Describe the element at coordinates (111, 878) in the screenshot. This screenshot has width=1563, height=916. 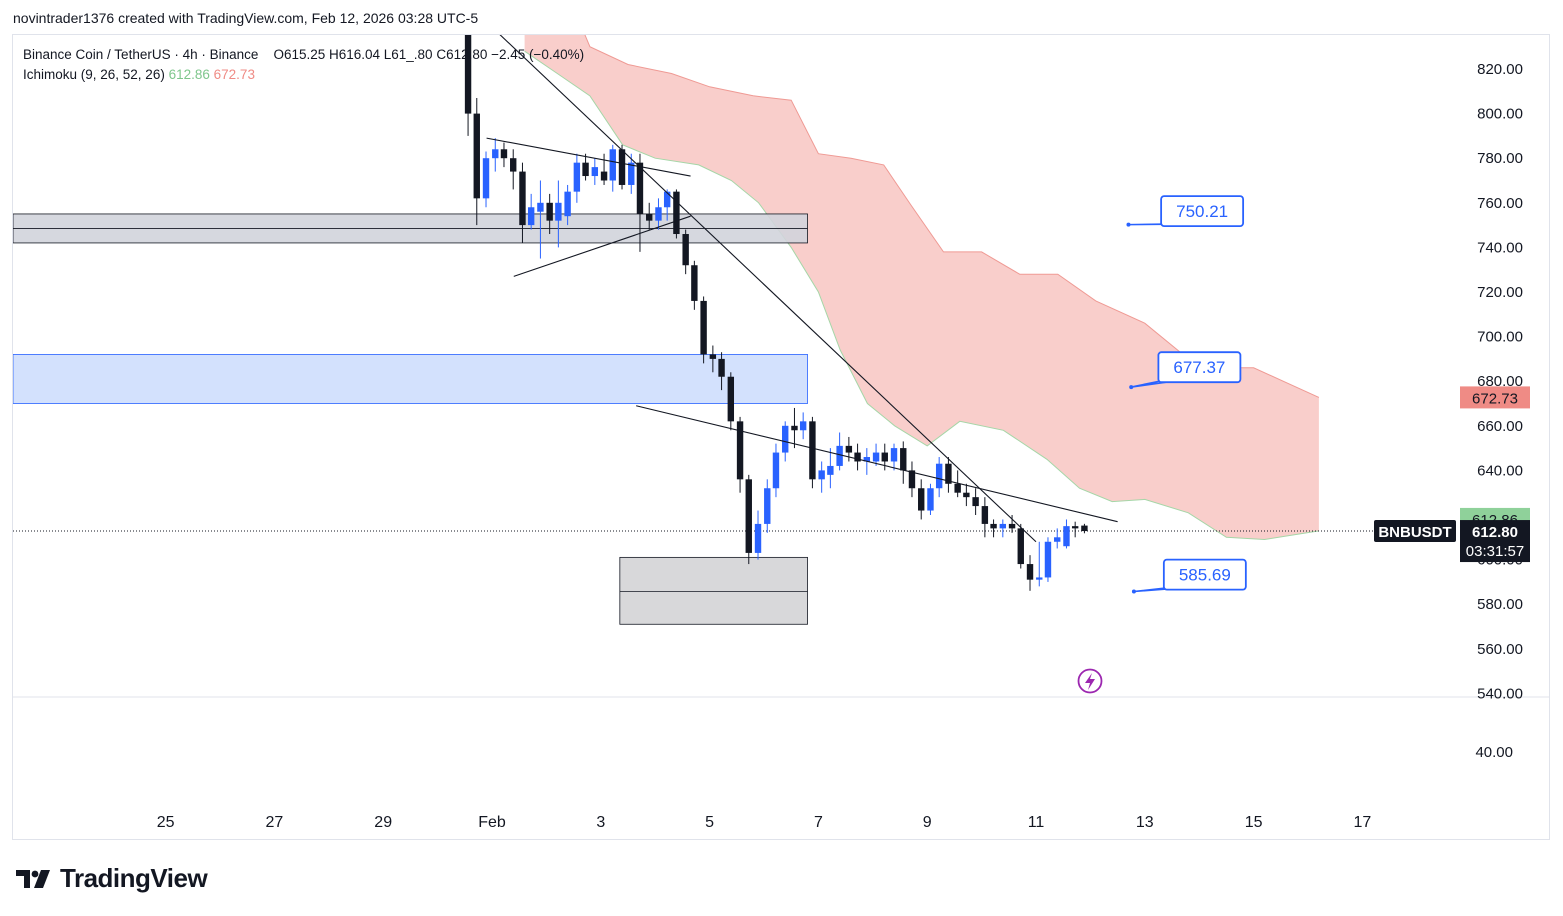
I see `tradingview-logo: TradingView` at that location.